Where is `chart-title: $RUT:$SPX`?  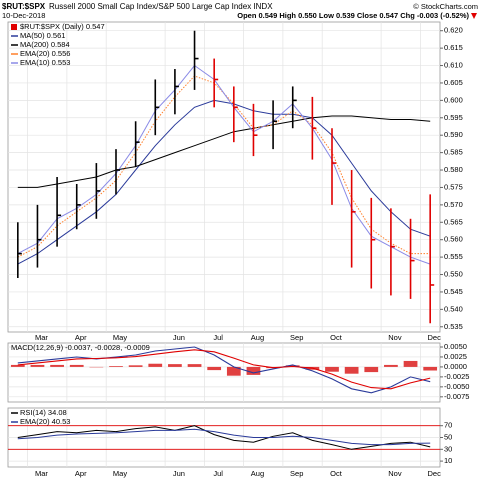
chart-title: $RUT:$SPX is located at coordinates (24, 6).